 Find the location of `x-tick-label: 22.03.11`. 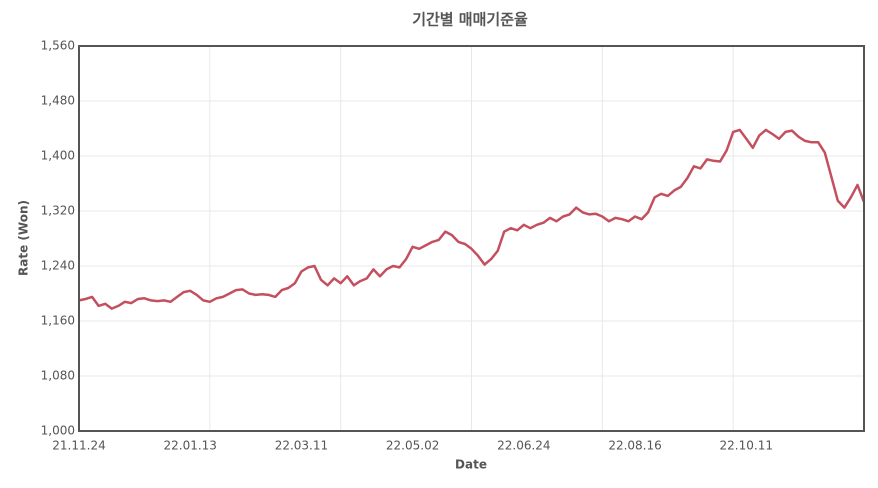

x-tick-label: 22.03.11 is located at coordinates (301, 446).